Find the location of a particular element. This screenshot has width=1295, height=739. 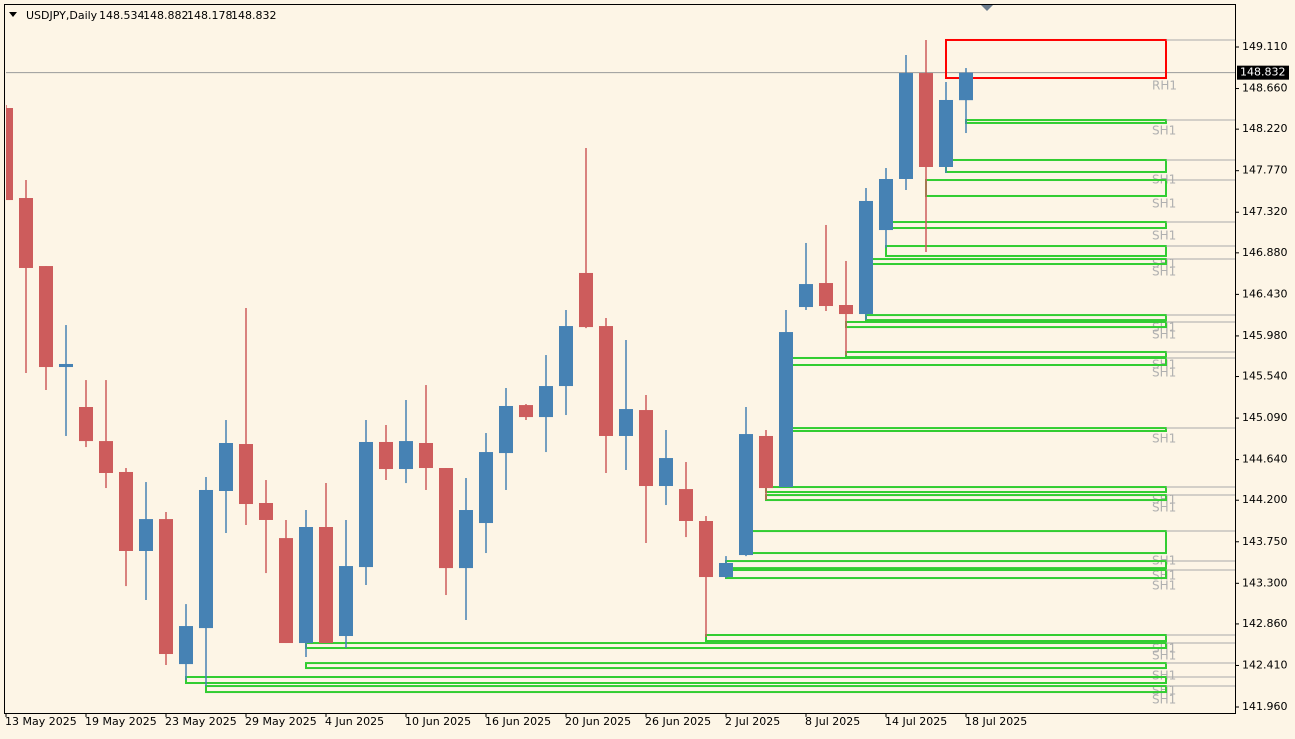

y-tick-label: 143.300 is located at coordinates (1265, 582).